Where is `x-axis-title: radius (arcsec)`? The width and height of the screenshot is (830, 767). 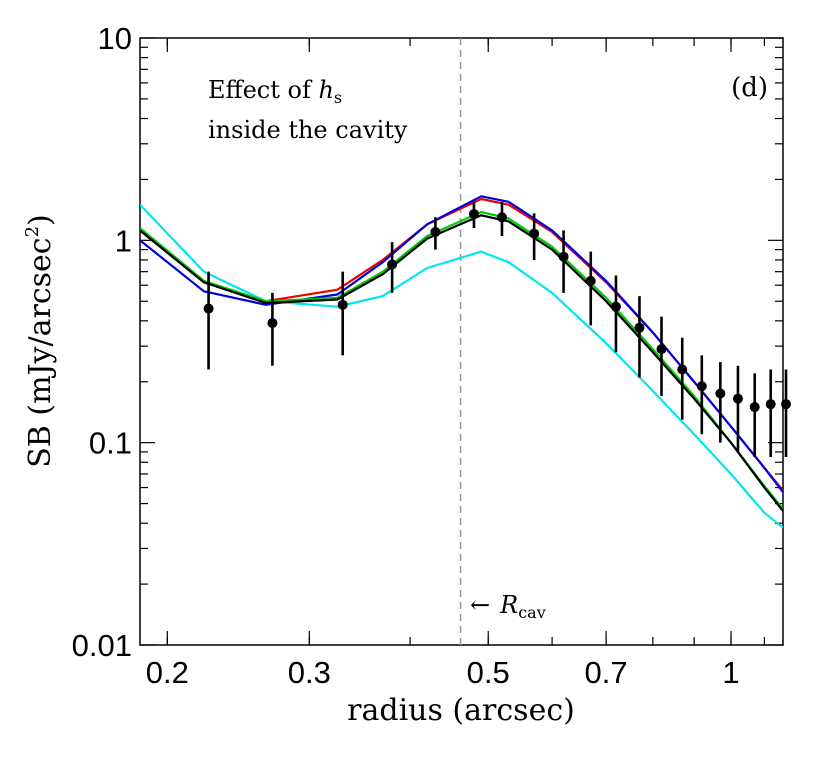
x-axis-title: radius (arcsec) is located at coordinates (461, 710).